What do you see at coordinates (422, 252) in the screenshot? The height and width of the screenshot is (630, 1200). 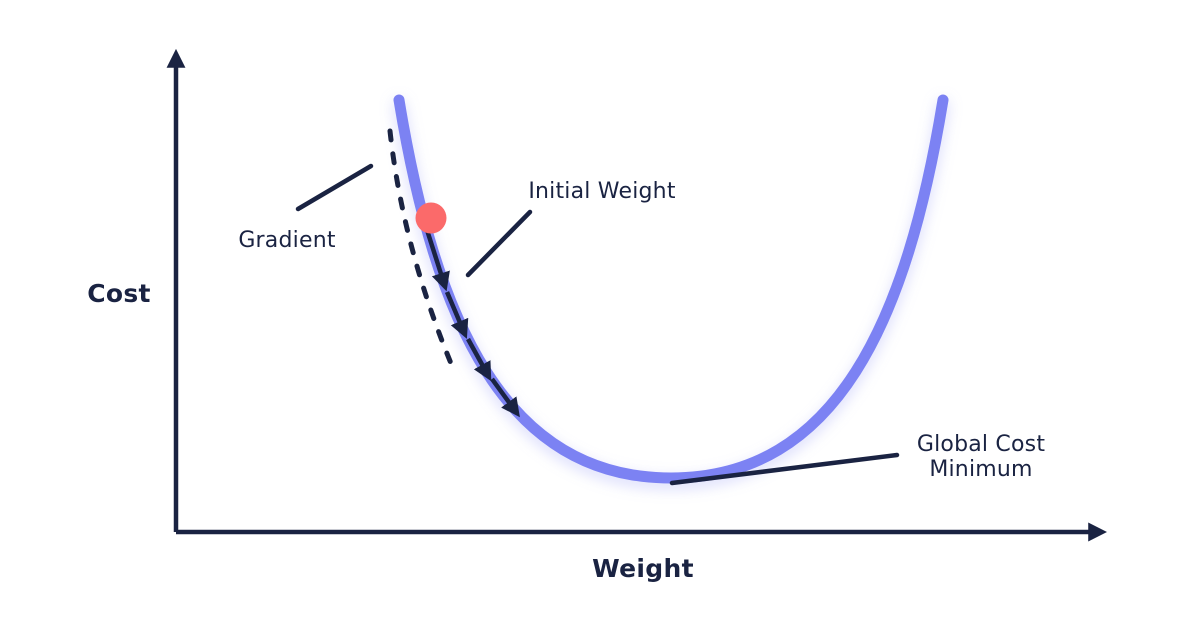 I see `gradient-tangent-line` at bounding box center [422, 252].